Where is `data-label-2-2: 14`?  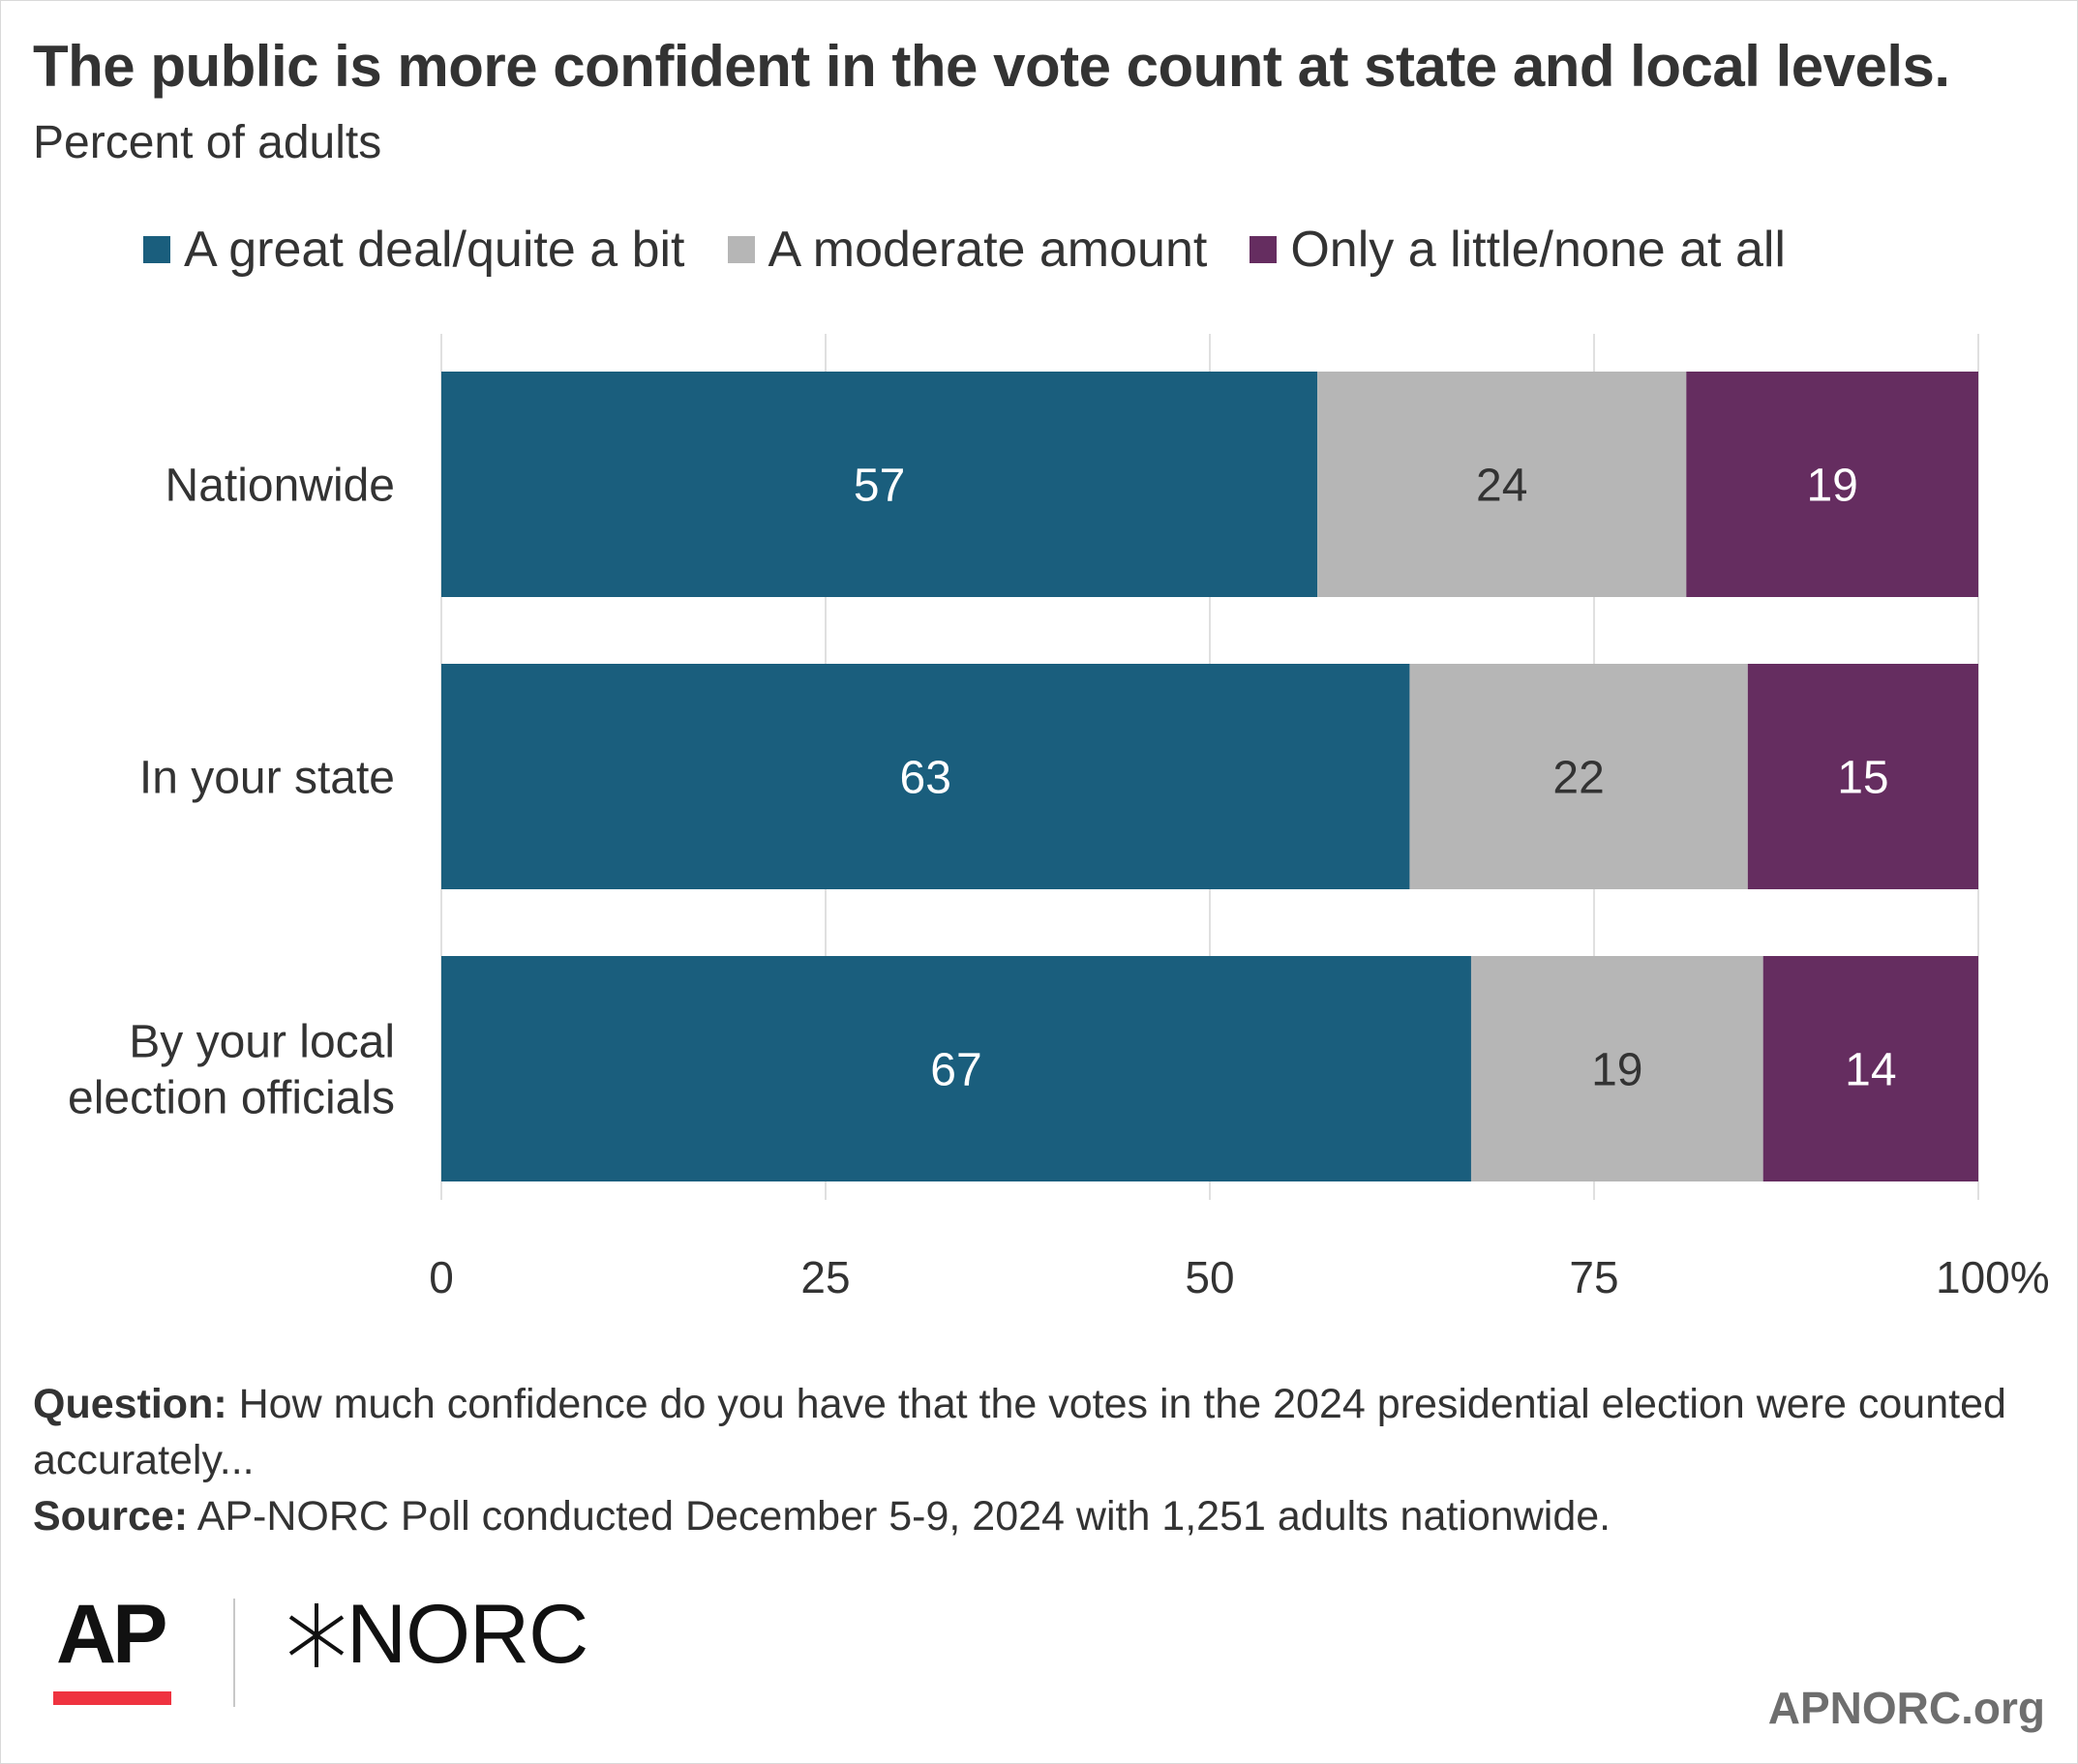 data-label-2-2: 14 is located at coordinates (1871, 1070).